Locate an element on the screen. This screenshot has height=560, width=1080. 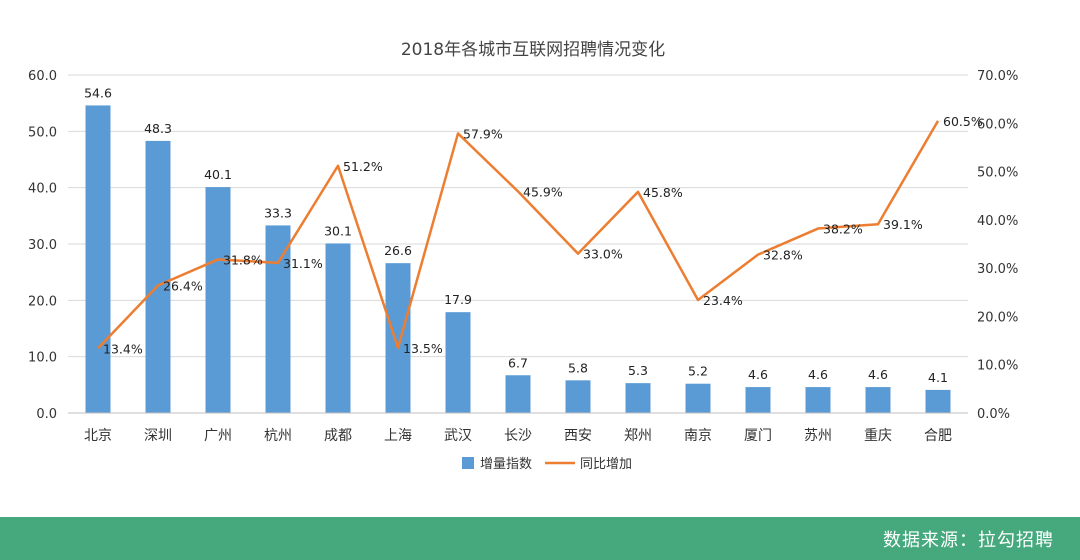
source-footer: 数据来源：拉勾招聘 is located at coordinates (540, 538).